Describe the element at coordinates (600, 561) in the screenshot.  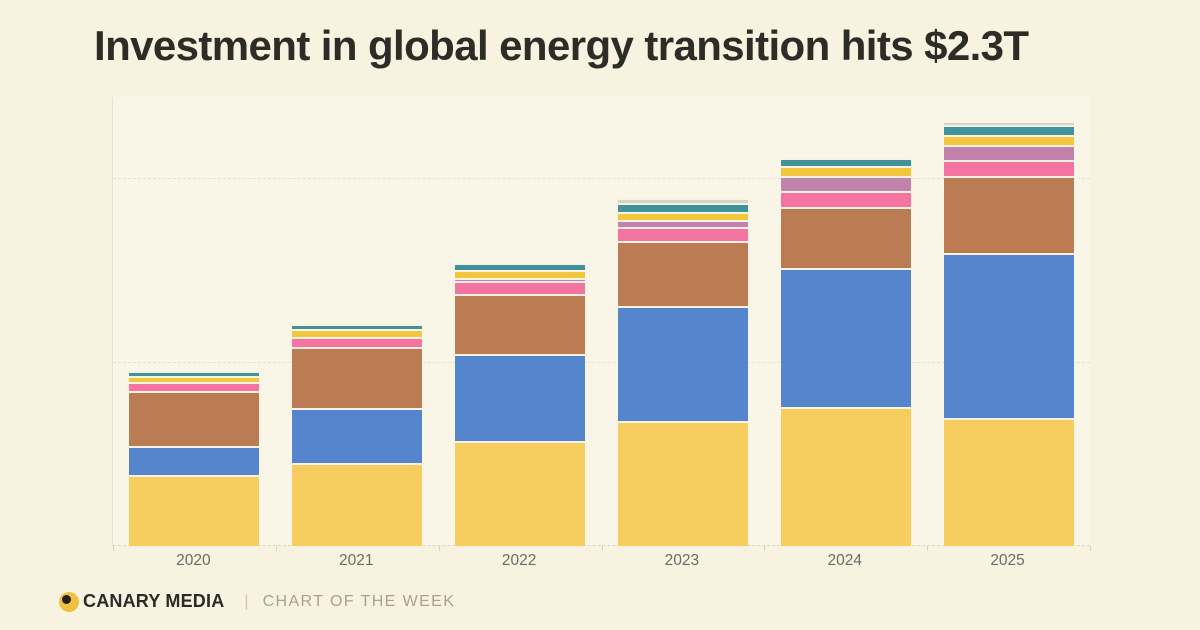
I see `x-axis-labels: 2020 2021 2022 2023 2024 2025` at that location.